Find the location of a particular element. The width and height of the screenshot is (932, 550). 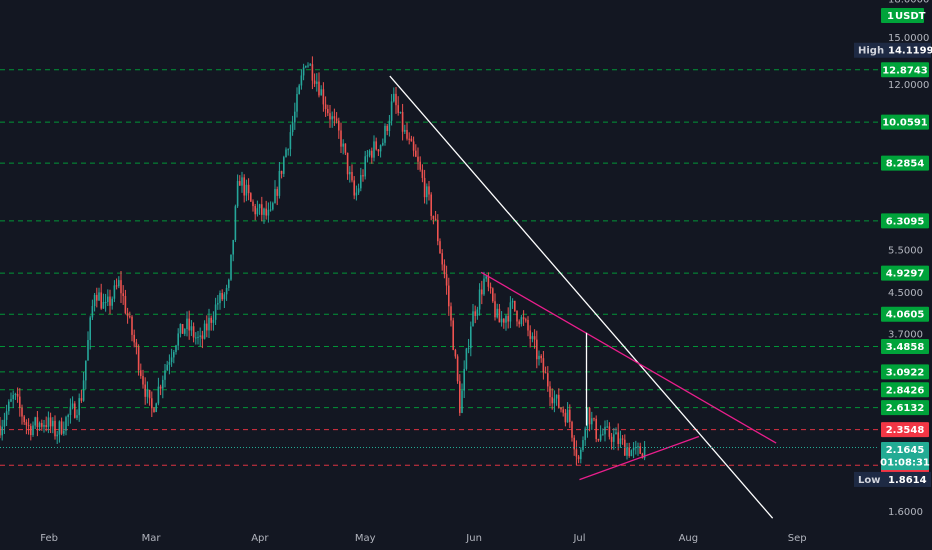

level-label-text: 10.0591 is located at coordinates (905, 123).